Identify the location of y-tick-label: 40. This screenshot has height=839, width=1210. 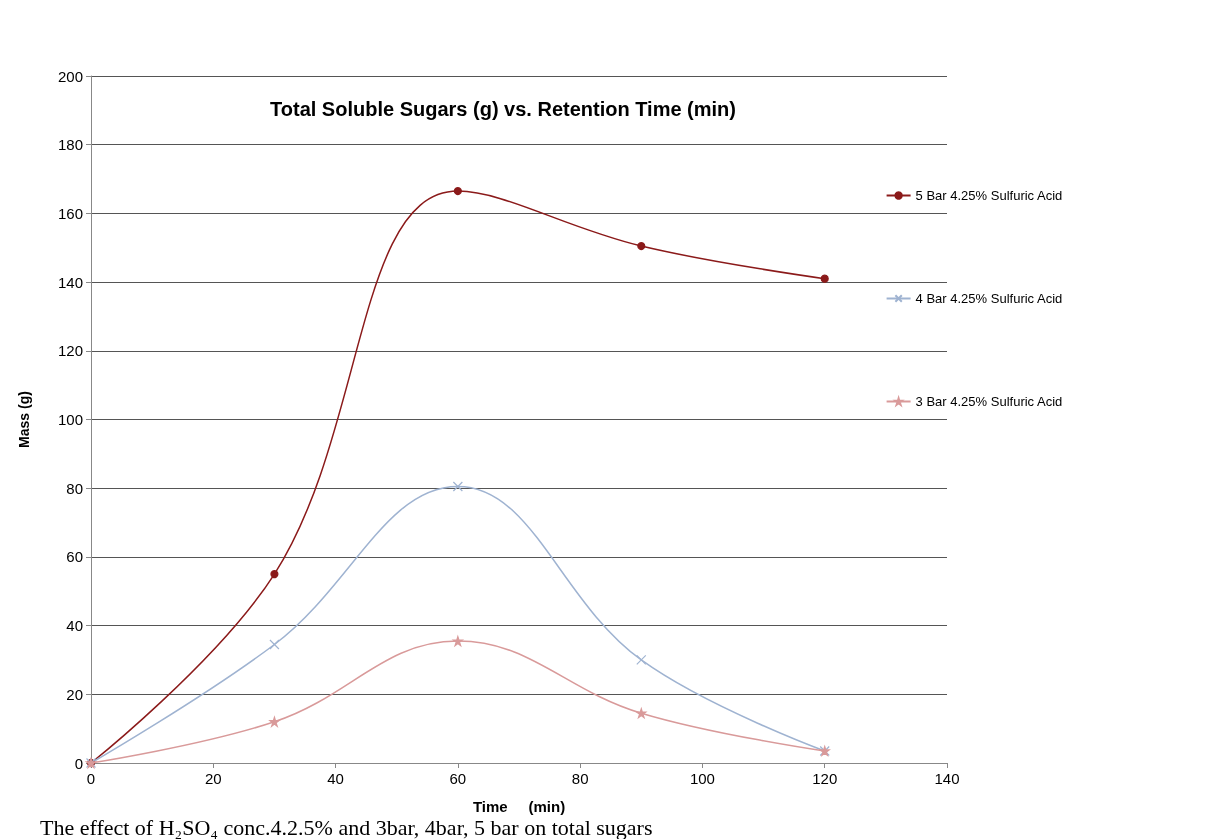
(74, 626).